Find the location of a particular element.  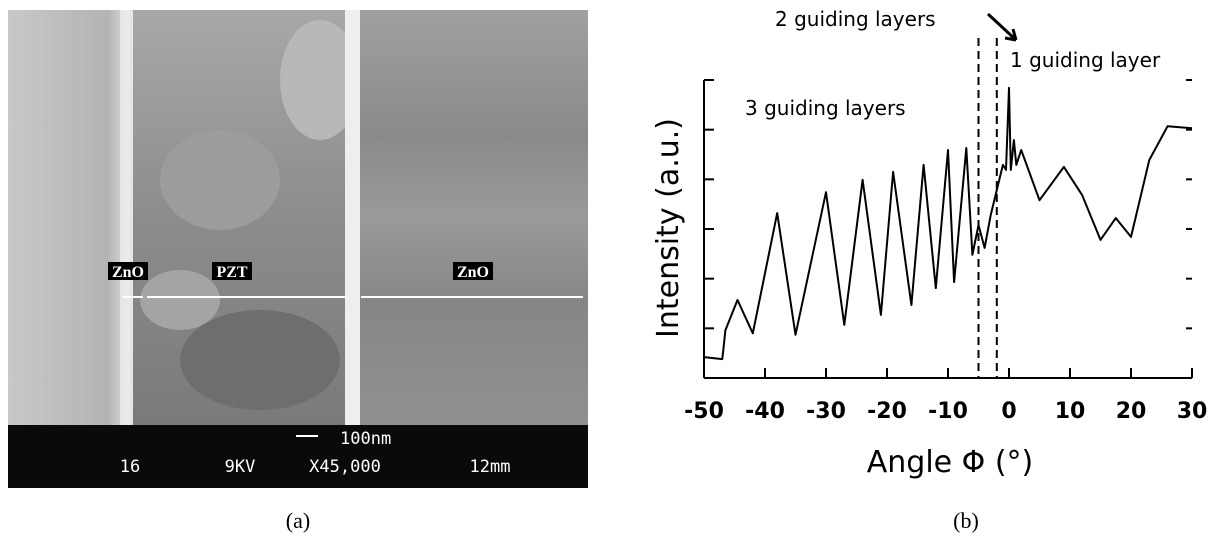

x-tick-label: -20 is located at coordinates (887, 411).